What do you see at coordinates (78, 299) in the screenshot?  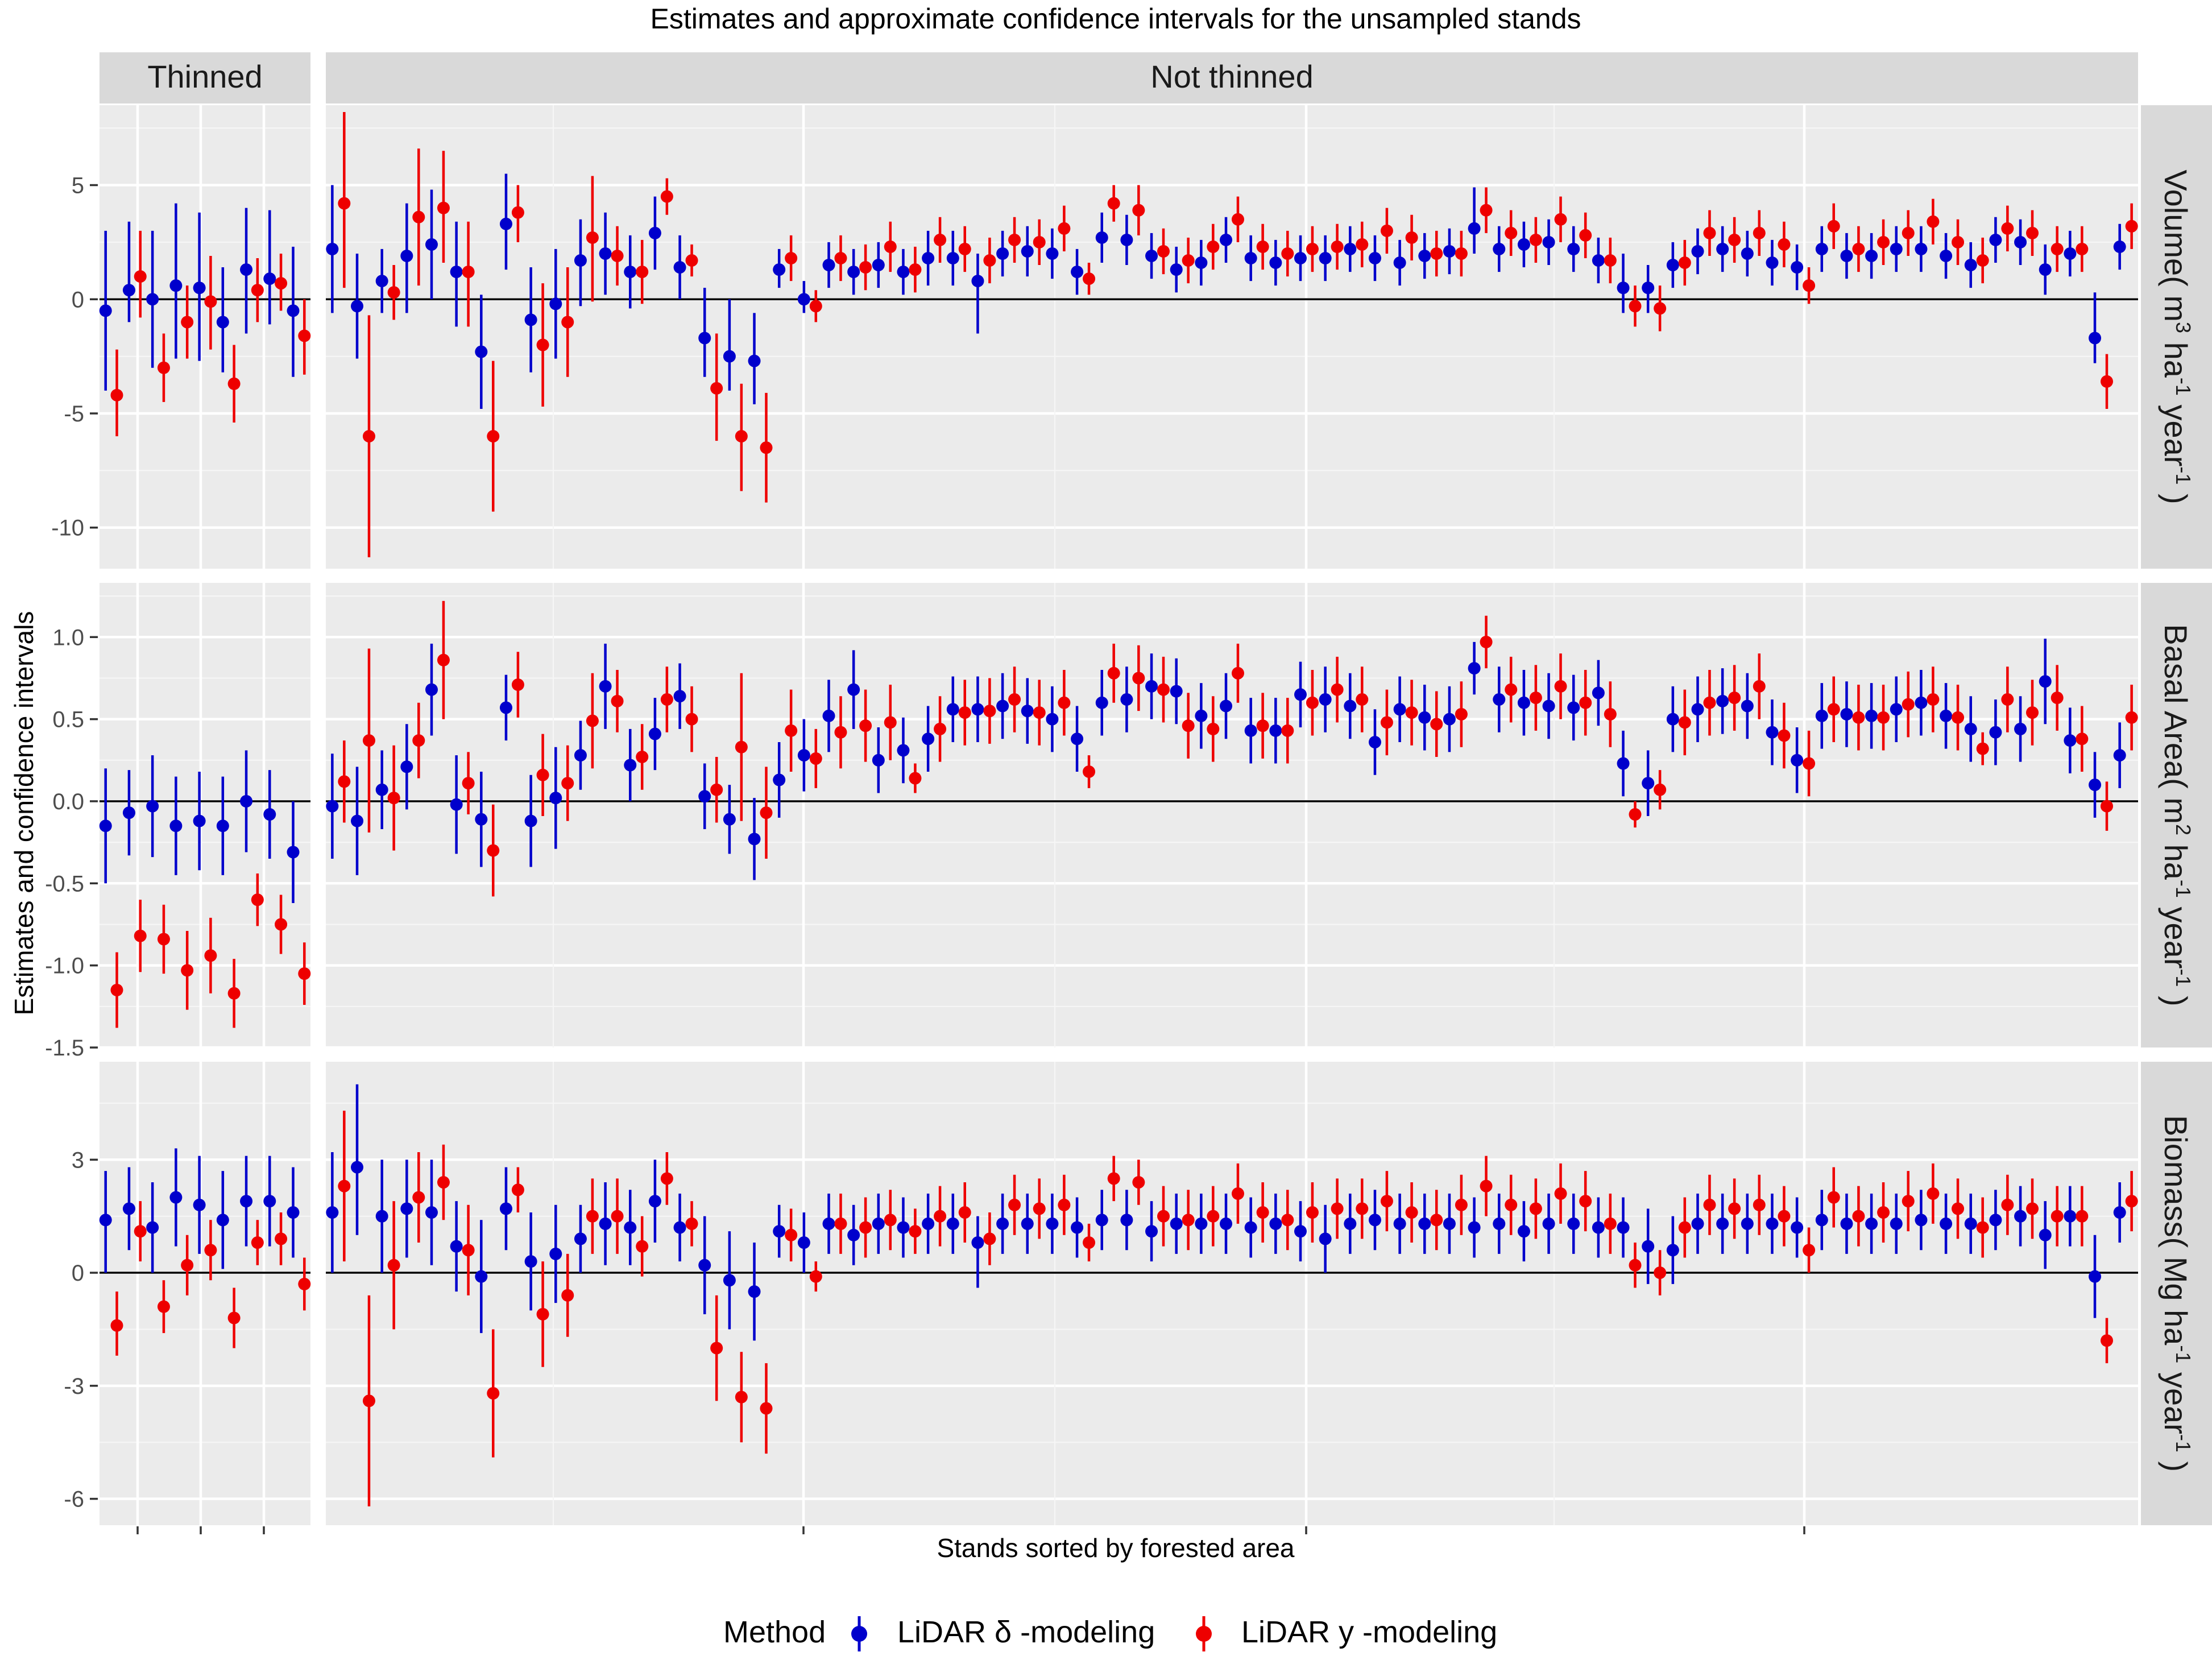 I see `y-tick-label: 0` at bounding box center [78, 299].